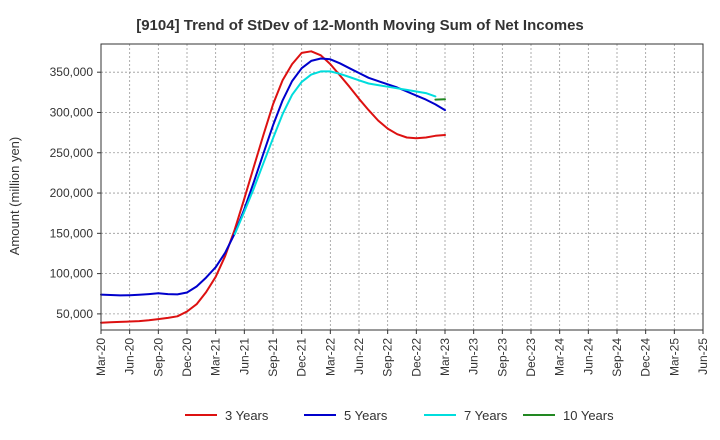 The image size is (720, 440). I want to click on x-tick-label: Dec-24, so click(646, 357).